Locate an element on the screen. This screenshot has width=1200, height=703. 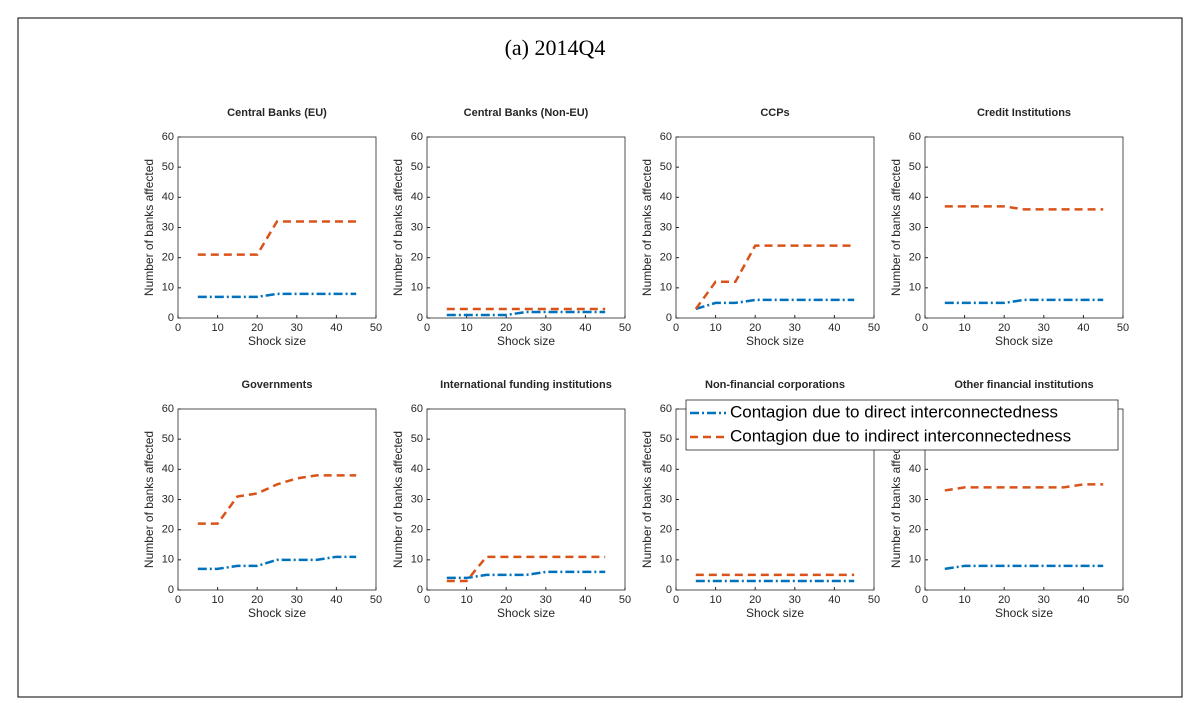
chart-title: Central Banks (EU) is located at coordinates (277, 113).